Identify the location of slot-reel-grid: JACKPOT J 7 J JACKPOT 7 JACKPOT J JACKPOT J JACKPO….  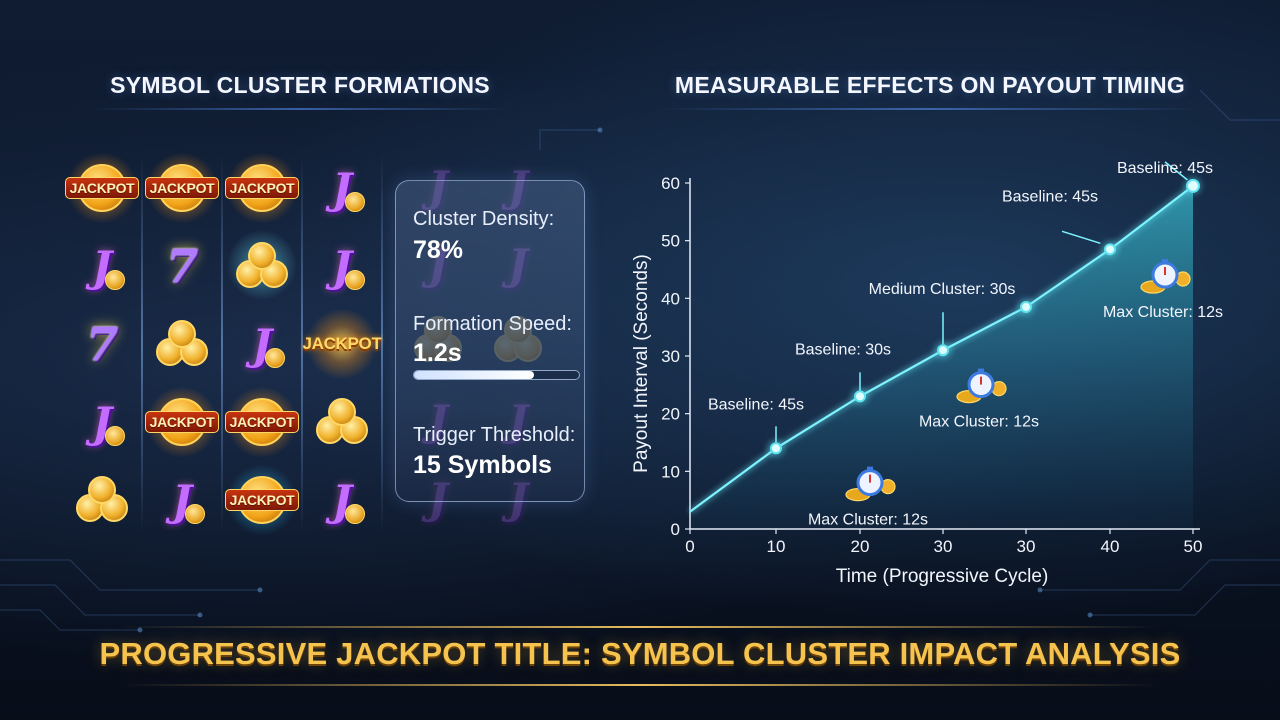
(222, 344).